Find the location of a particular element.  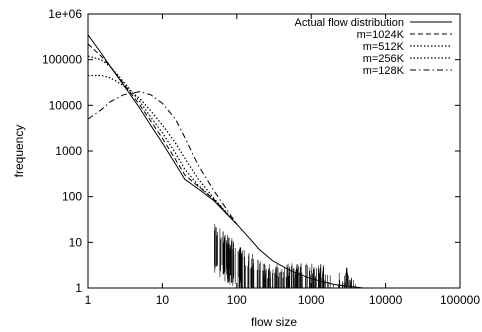

legend-label: m=128K is located at coordinates (384, 71).